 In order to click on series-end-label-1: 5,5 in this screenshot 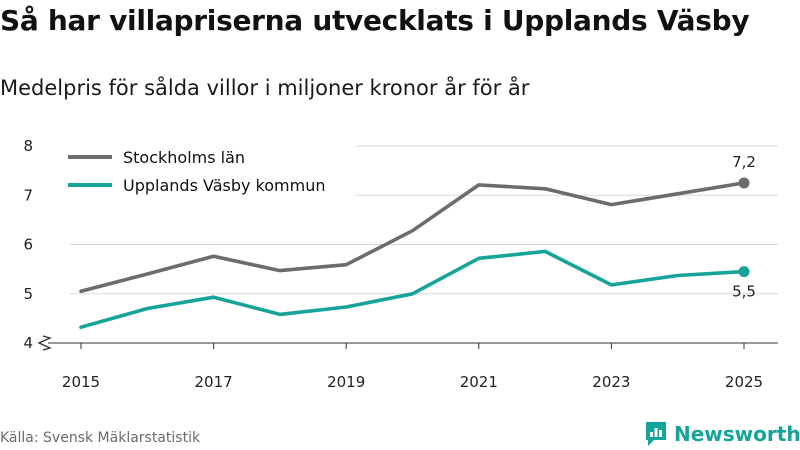, I will do `click(744, 292)`.